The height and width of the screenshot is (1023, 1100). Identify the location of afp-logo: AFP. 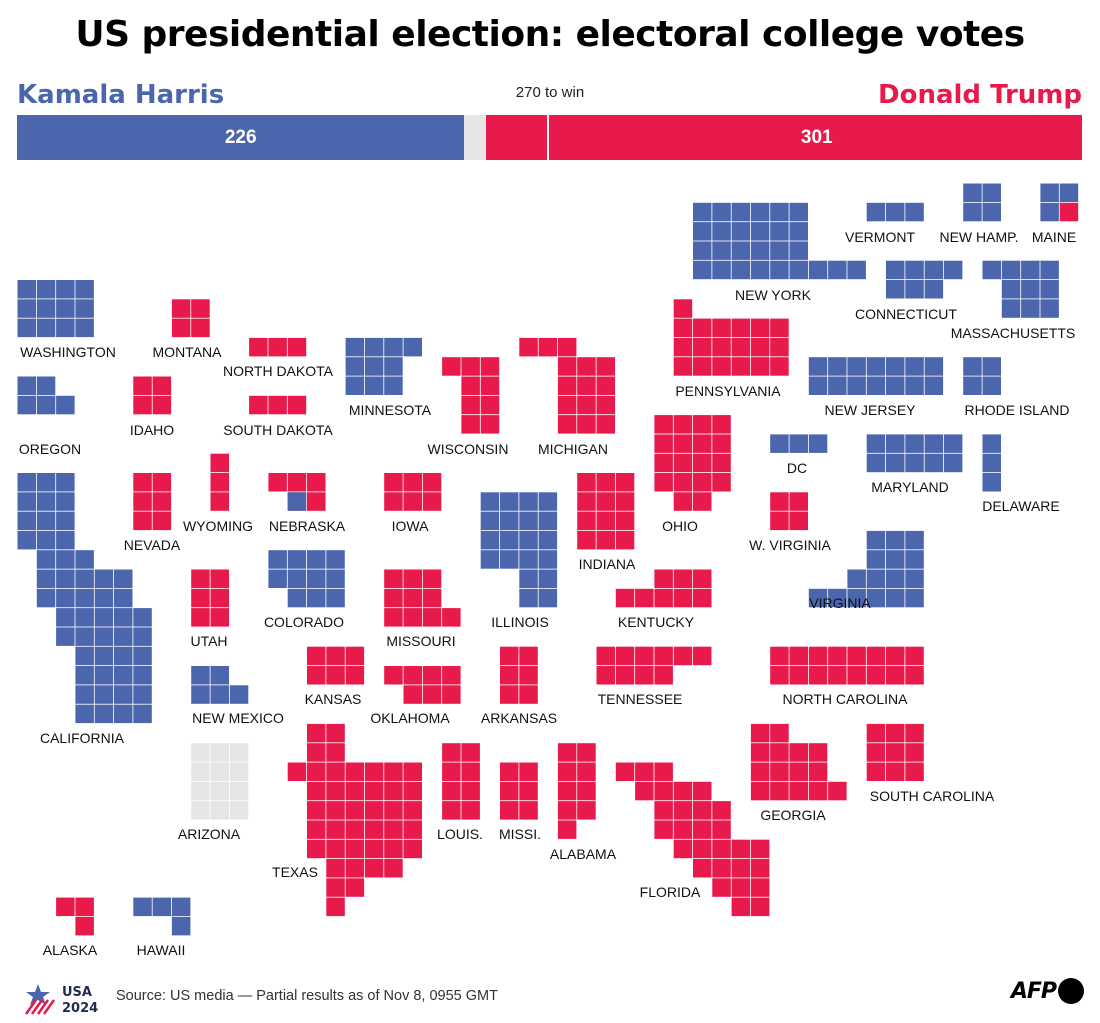
(1047, 991).